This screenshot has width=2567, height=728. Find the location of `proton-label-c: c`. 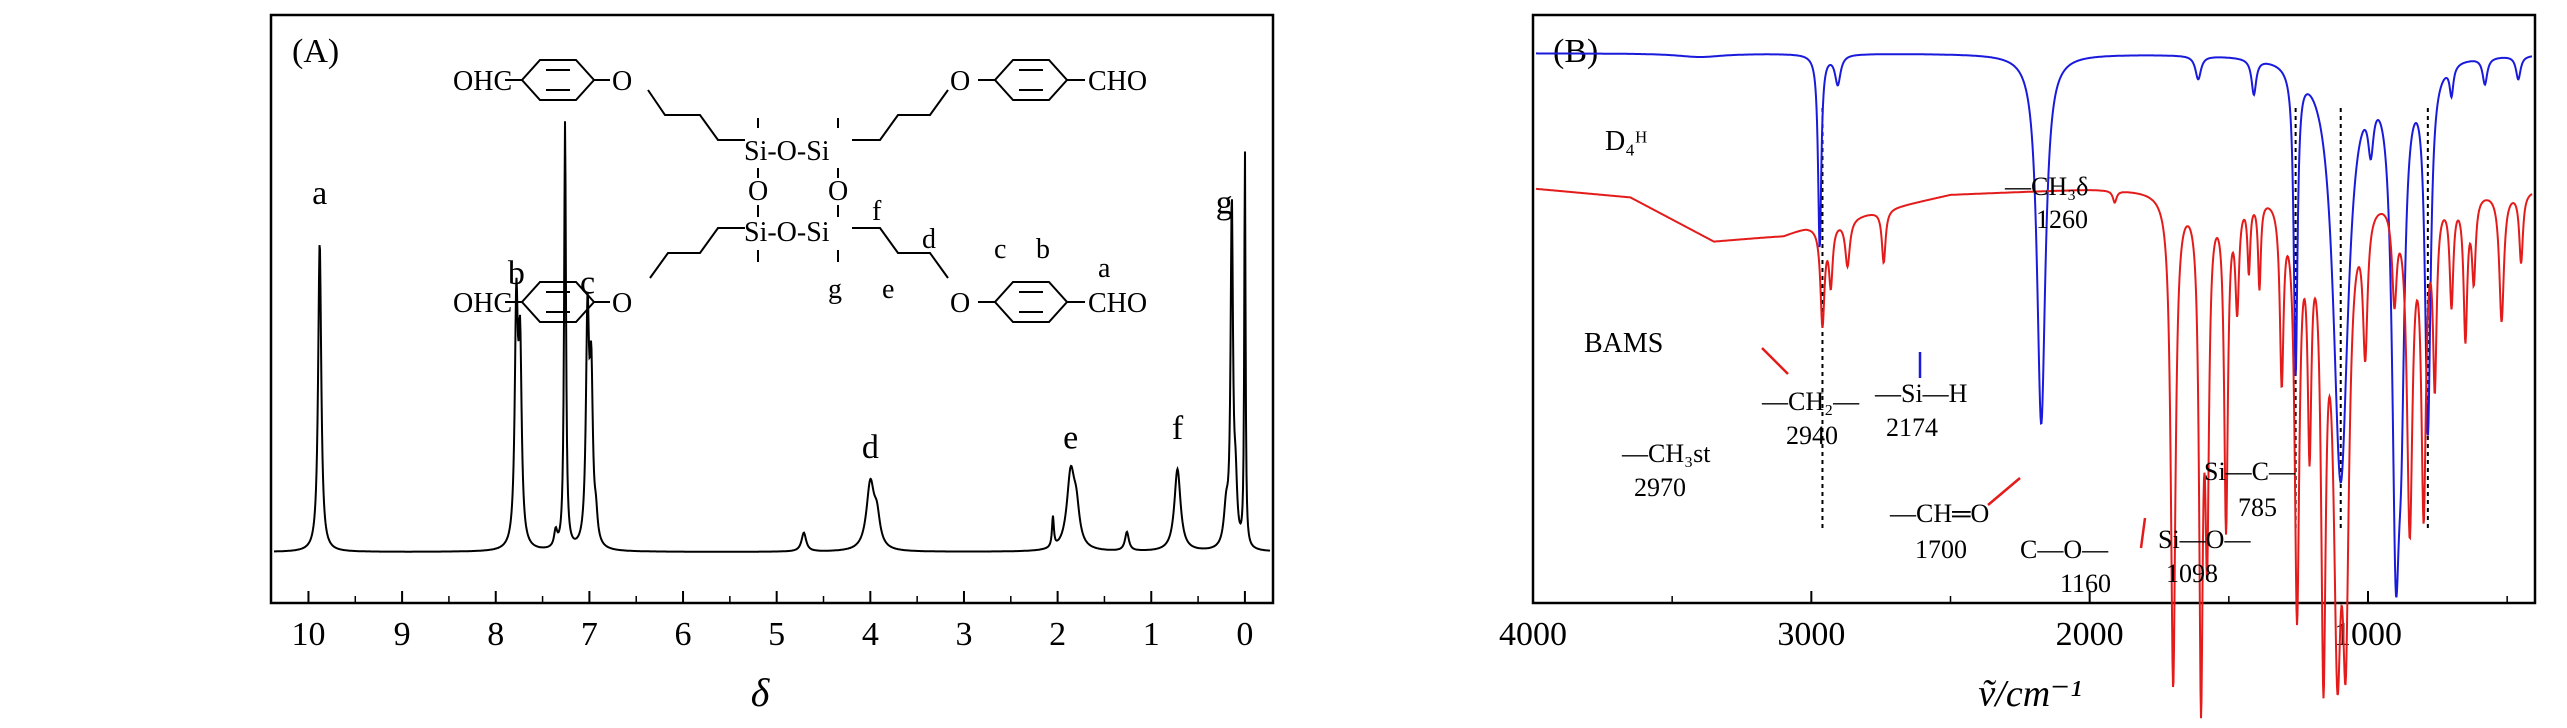

proton-label-c: c is located at coordinates (1000, 249).